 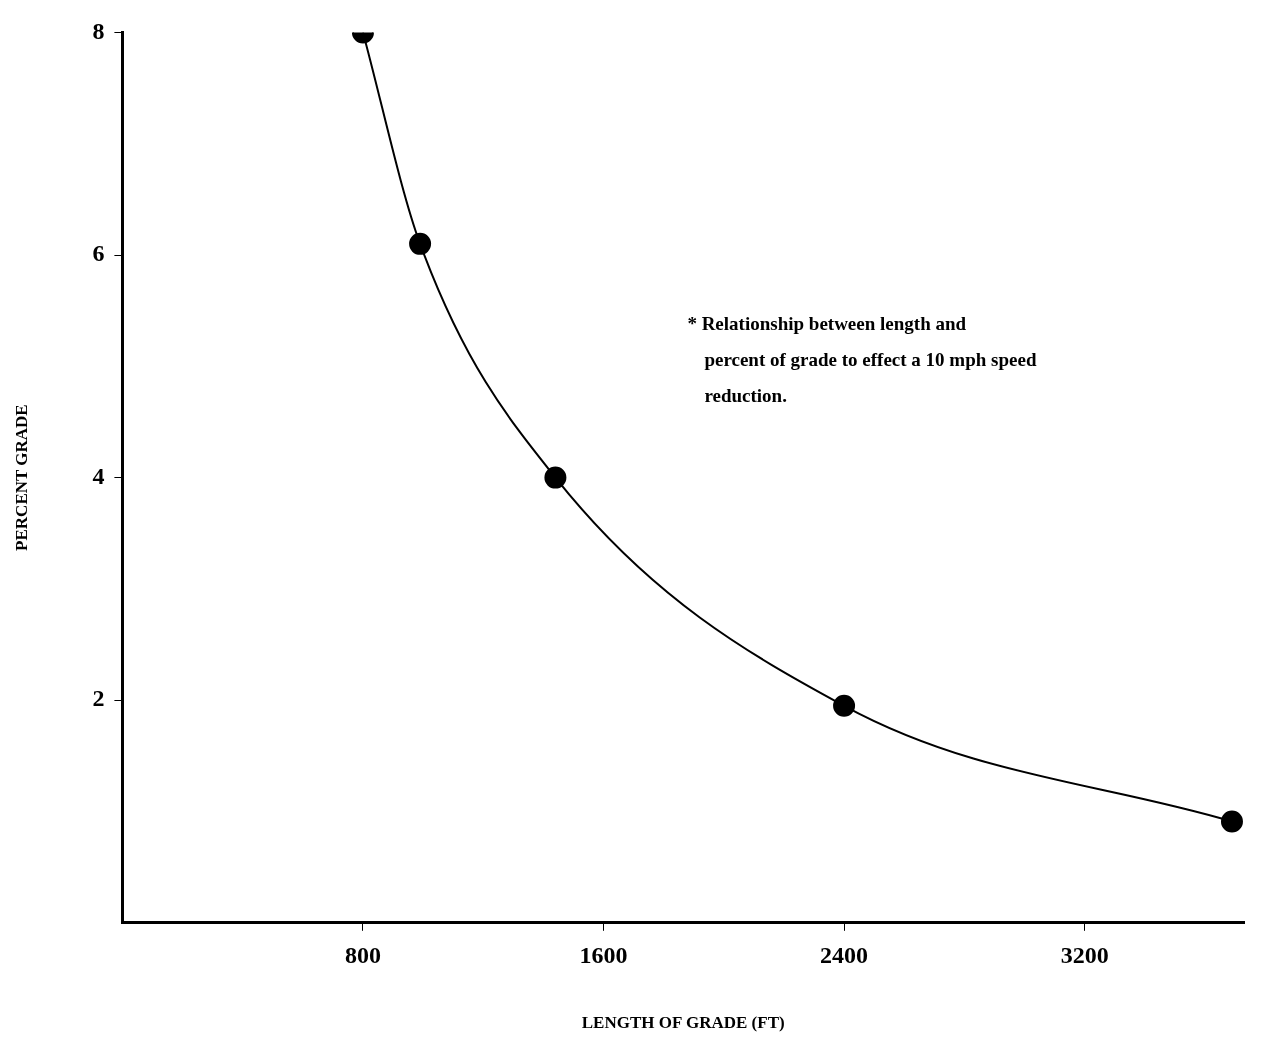 I want to click on y-tick-label: 8, so click(x=98, y=30).